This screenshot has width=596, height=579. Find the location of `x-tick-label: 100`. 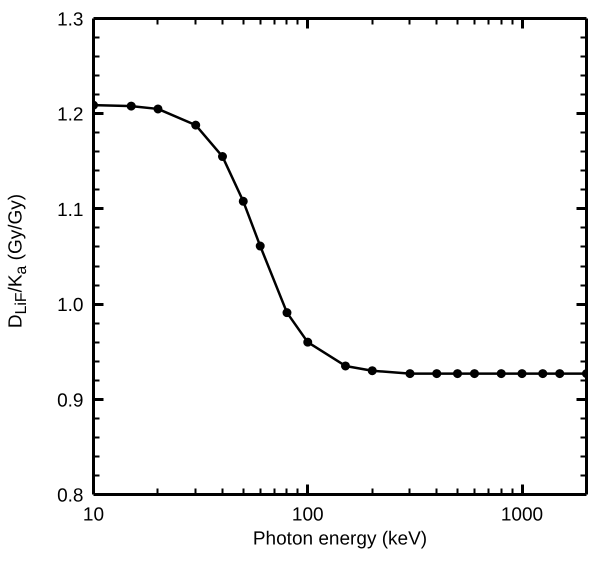

x-tick-label: 100 is located at coordinates (308, 515).